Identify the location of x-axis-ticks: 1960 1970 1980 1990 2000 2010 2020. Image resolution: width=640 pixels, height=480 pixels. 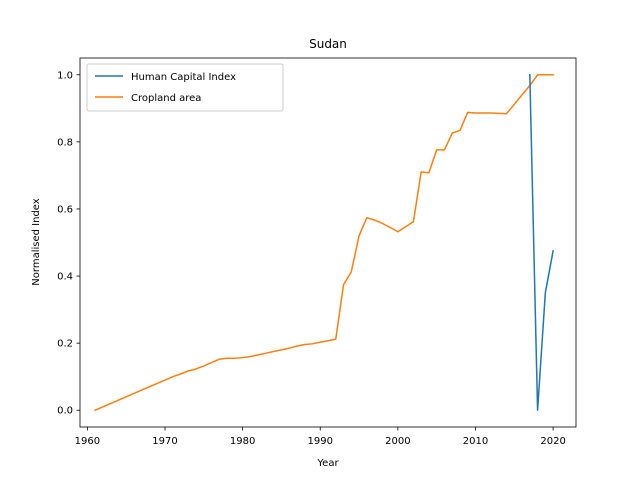
(320, 437).